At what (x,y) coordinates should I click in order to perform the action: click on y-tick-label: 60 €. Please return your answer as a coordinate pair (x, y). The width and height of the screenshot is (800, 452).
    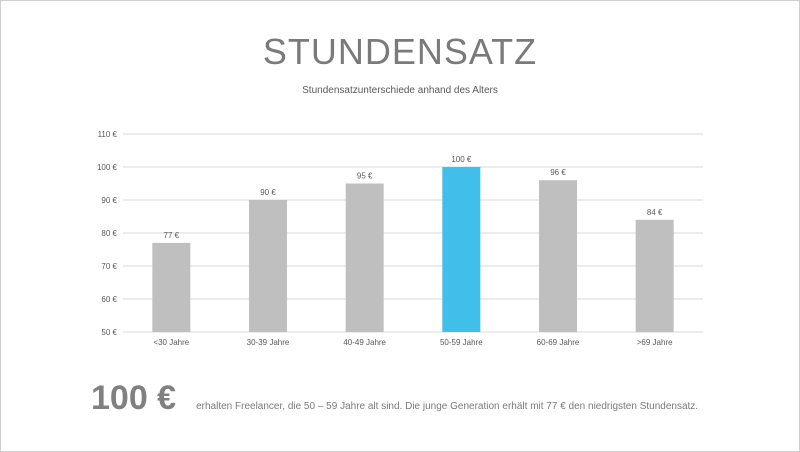
    Looking at the image, I should click on (109, 299).